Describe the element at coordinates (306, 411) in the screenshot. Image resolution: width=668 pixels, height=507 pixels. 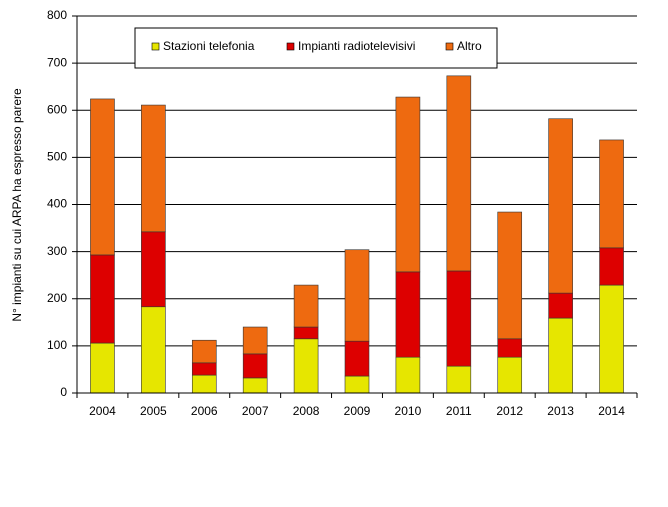
I see `x-tick-label: 2008` at that location.